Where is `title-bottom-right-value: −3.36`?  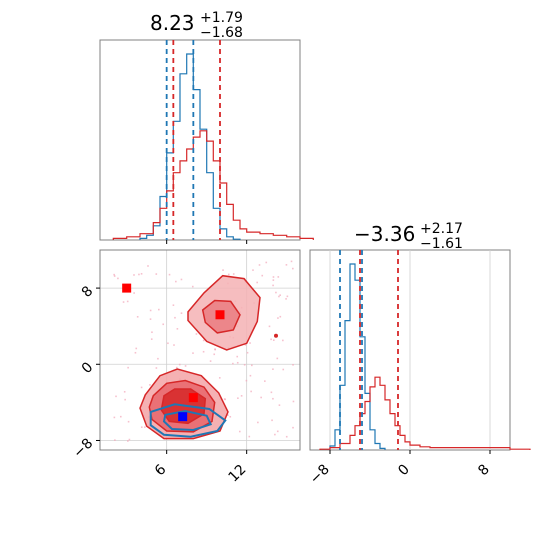 title-bottom-right-value: −3.36 is located at coordinates (384, 234).